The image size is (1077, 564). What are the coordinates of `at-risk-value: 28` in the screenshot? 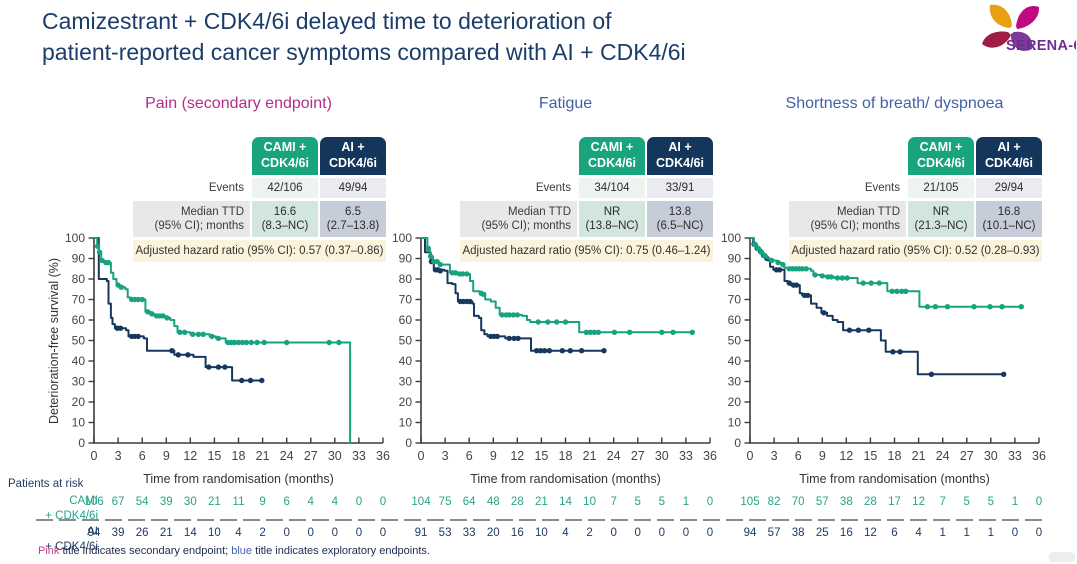 It's located at (870, 502).